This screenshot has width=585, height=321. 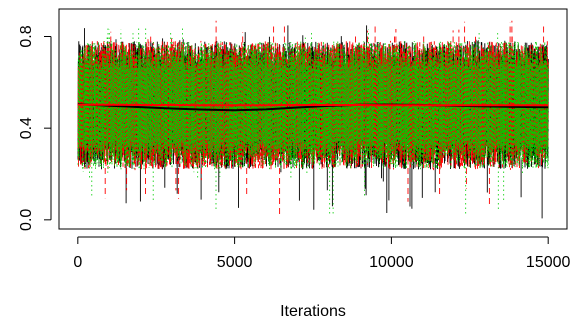 I want to click on y-axis: 0.0 0.4 0.8, so click(x=35, y=128).